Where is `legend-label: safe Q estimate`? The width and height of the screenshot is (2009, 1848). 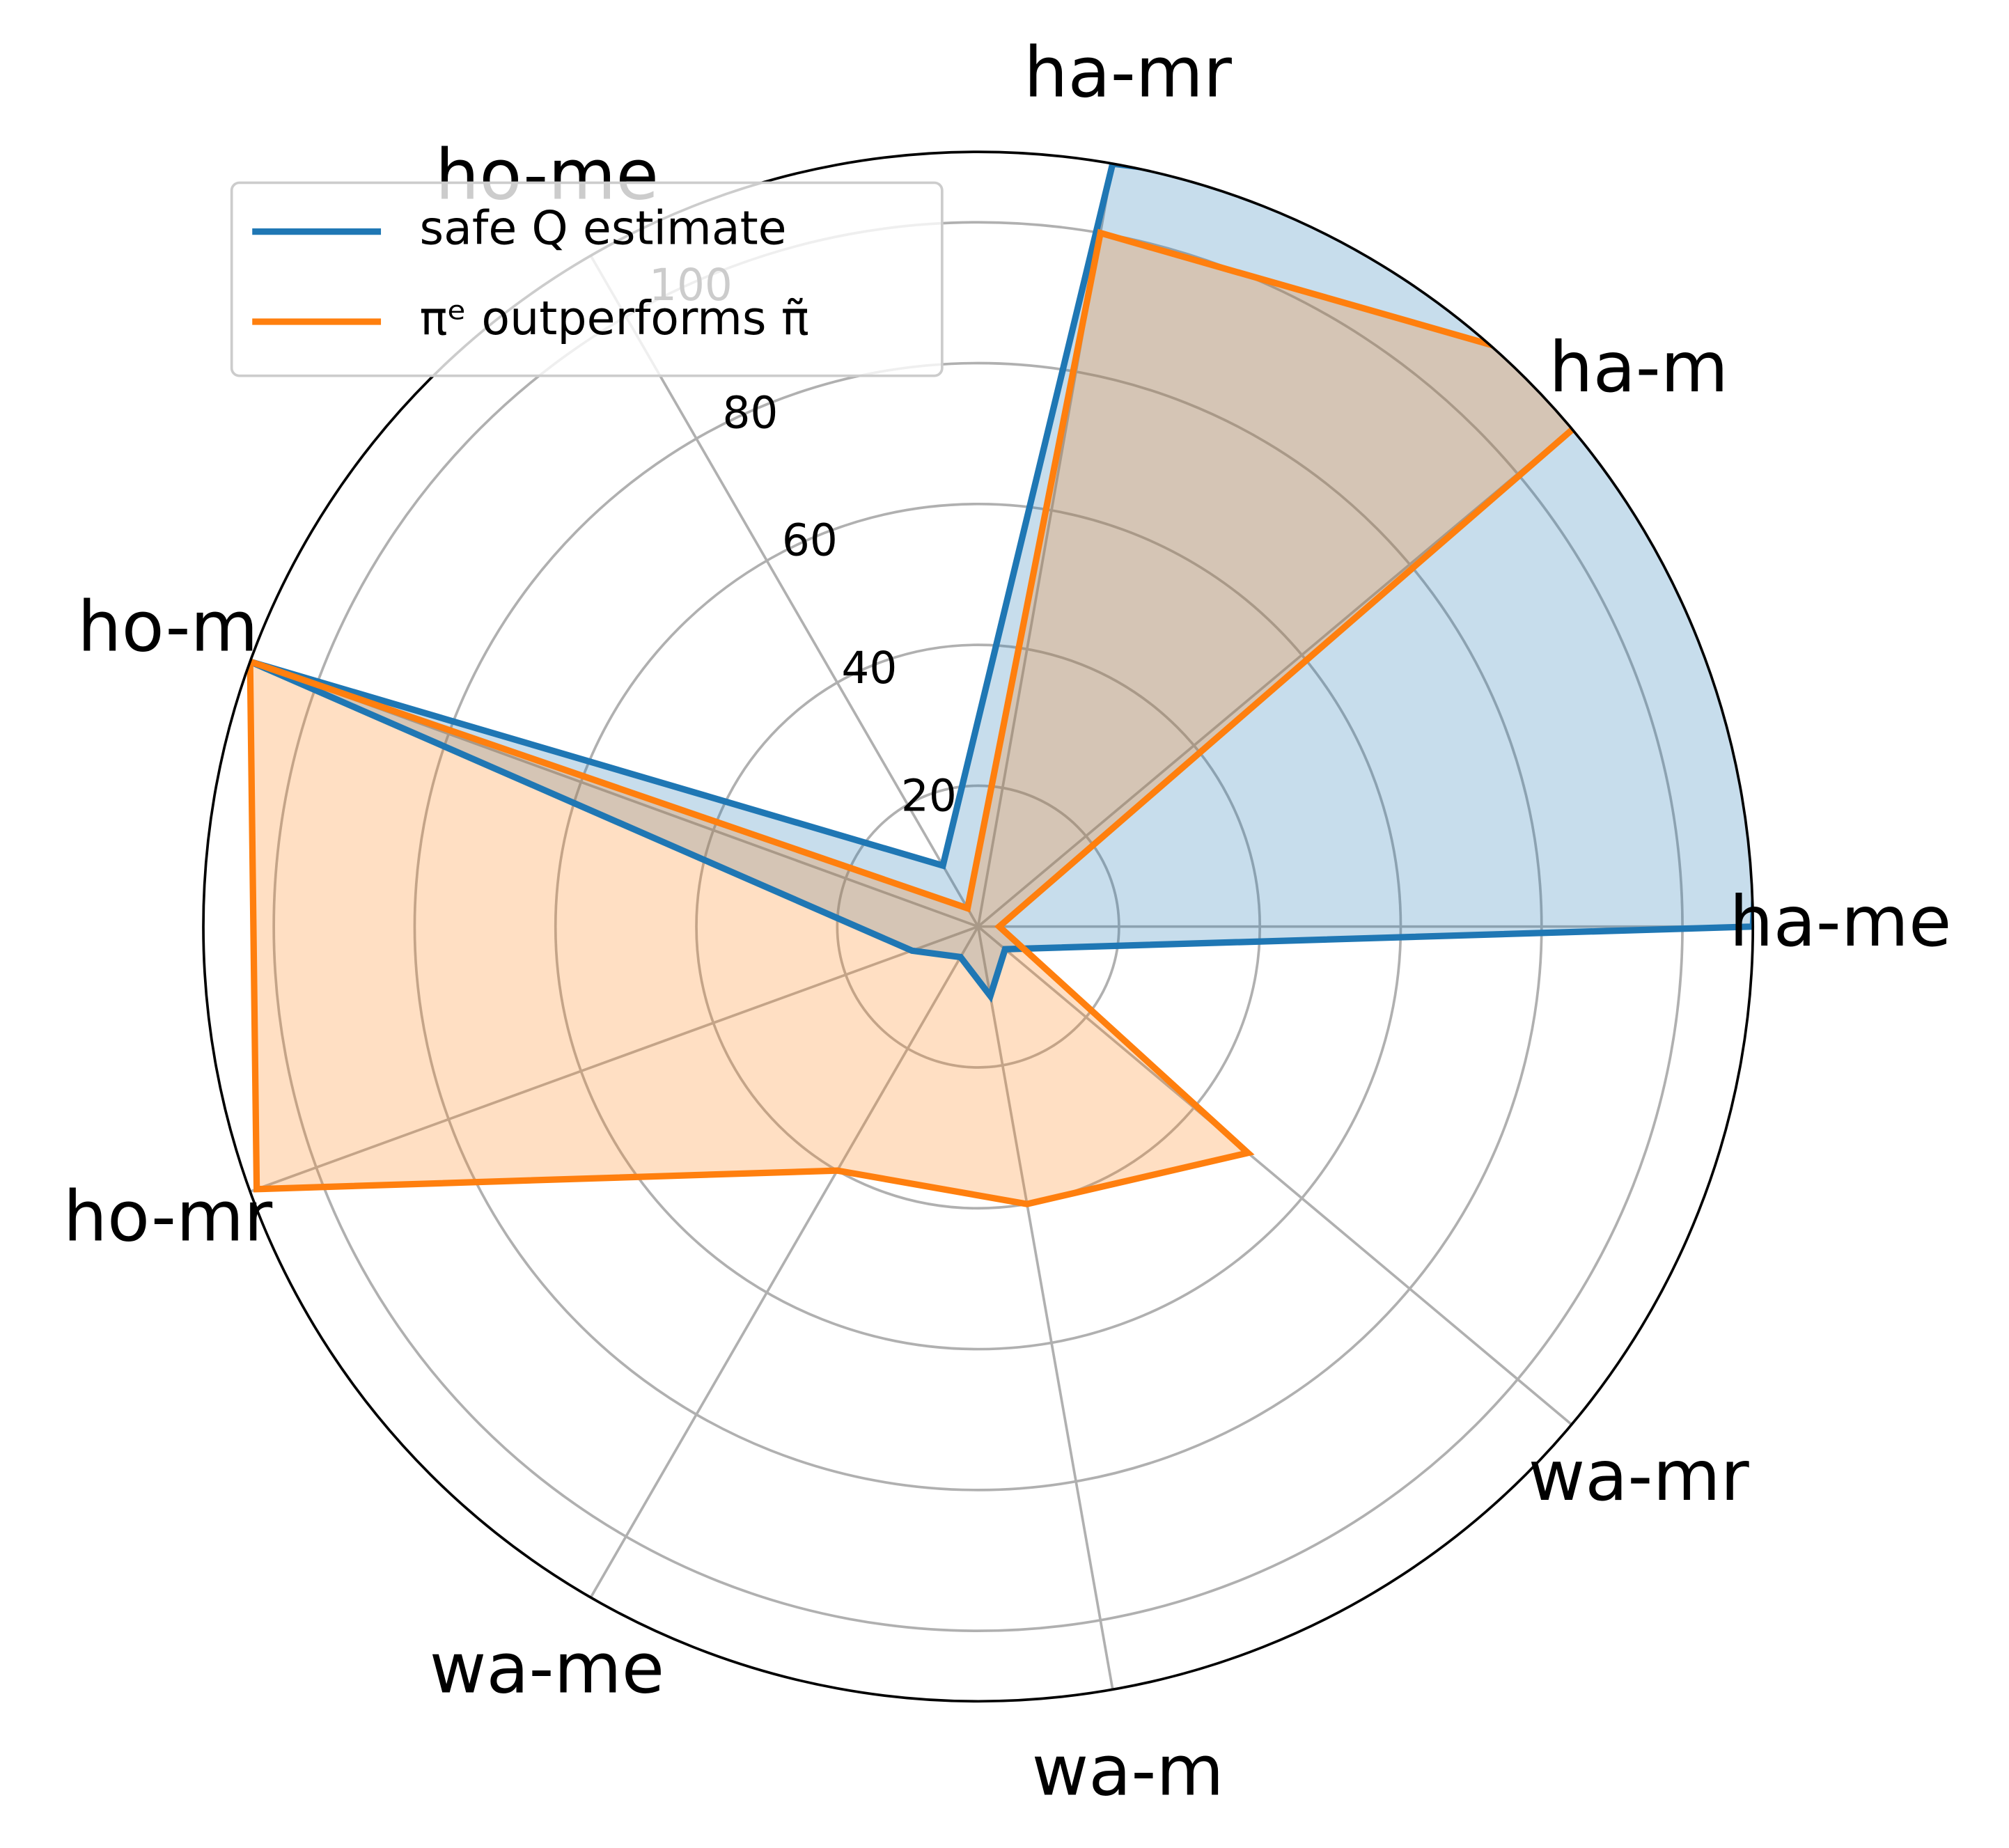
legend-label: safe Q estimate is located at coordinates (603, 229).